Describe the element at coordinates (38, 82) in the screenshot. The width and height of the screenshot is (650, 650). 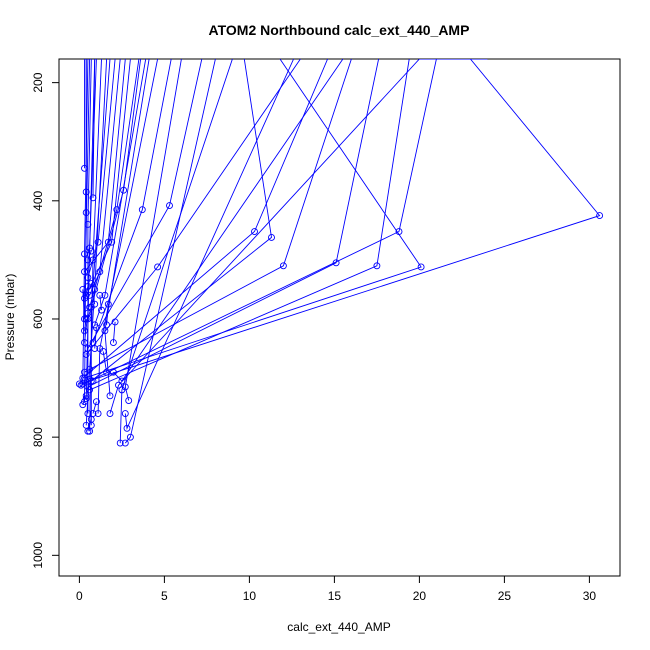
I see `y-tick-label: 200` at that location.